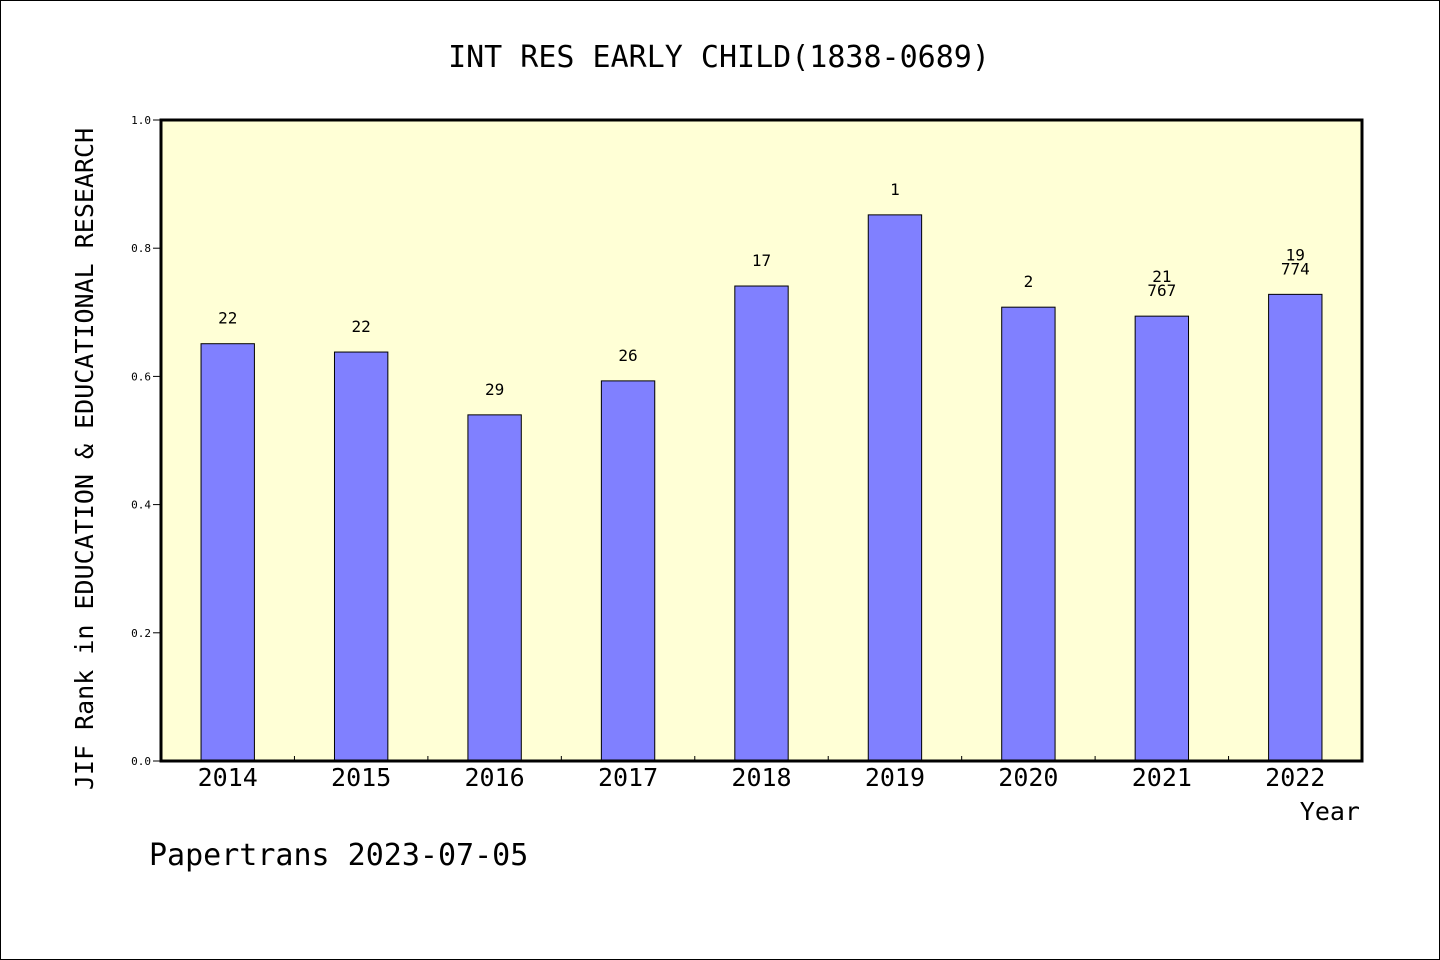  I want to click on x-tick-label: 2014, so click(228, 777).